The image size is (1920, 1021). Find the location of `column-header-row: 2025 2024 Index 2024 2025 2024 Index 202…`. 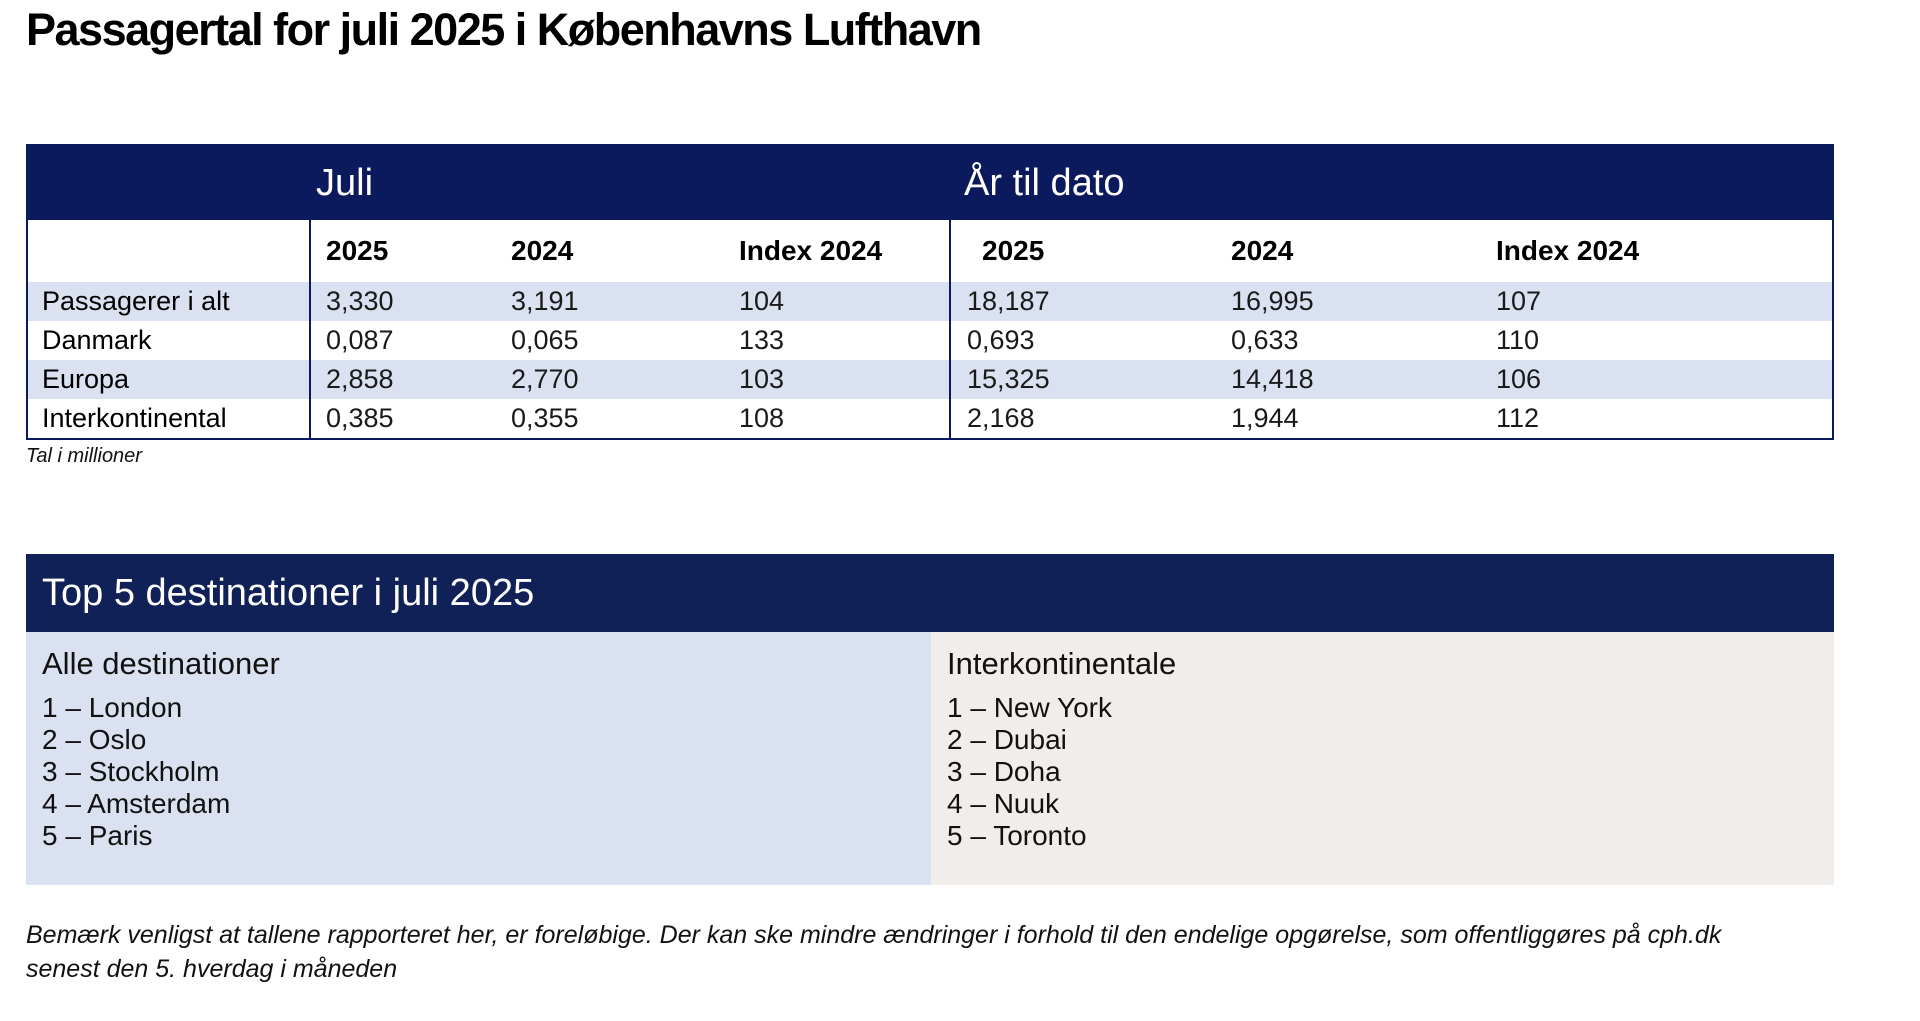

column-header-row: 2025 2024 Index 2024 2025 2024 Index 202… is located at coordinates (930, 251).